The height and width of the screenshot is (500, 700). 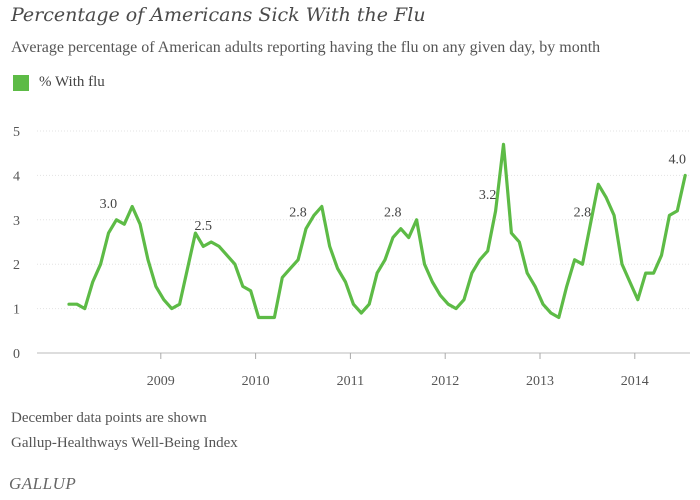 What do you see at coordinates (540, 381) in the screenshot?
I see `x-tick-label: 2013` at bounding box center [540, 381].